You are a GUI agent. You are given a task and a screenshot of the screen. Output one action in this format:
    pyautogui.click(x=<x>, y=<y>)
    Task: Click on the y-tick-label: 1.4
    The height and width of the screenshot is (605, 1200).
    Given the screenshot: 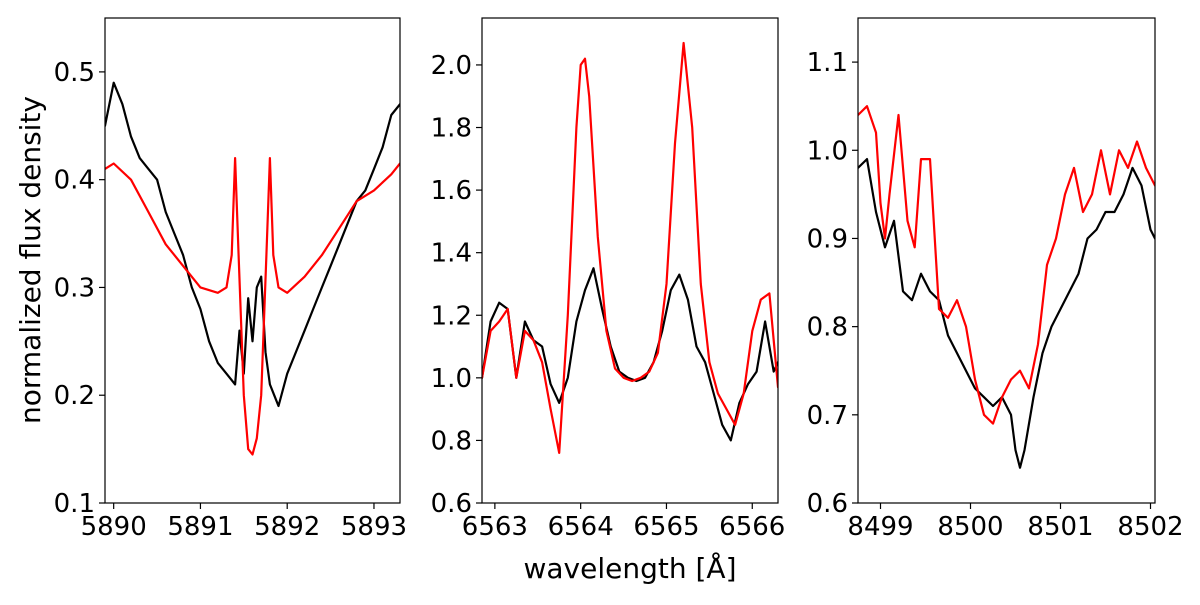 What is the action you would take?
    pyautogui.click(x=451, y=254)
    